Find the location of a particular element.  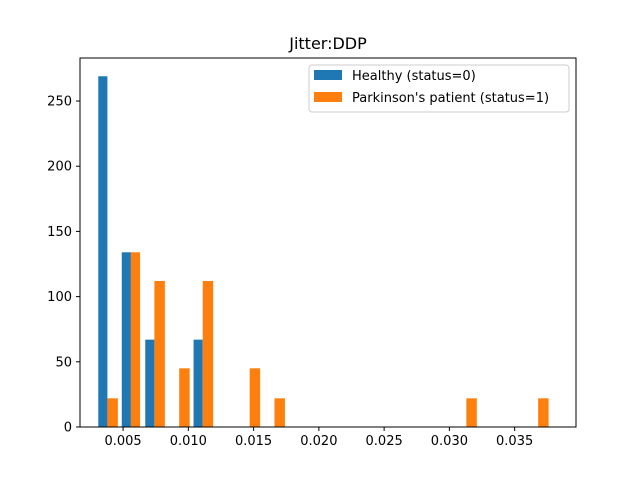

y-tick-label: 250 is located at coordinates (59, 102).